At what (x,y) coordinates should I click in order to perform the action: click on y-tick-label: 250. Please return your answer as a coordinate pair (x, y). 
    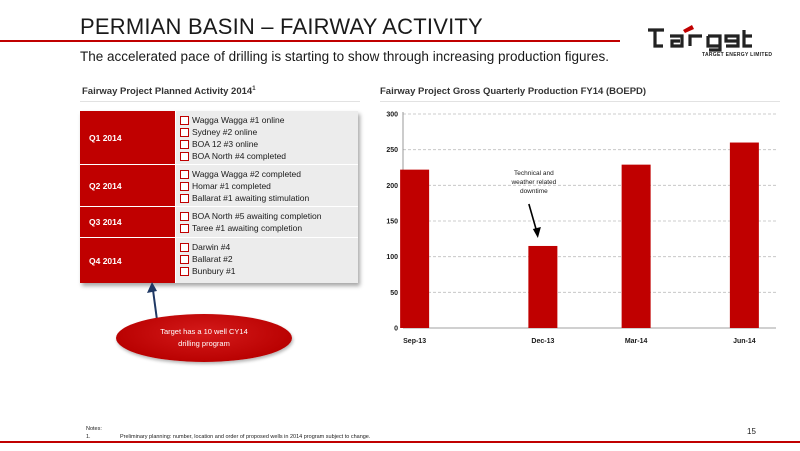
    Looking at the image, I should click on (392, 150).